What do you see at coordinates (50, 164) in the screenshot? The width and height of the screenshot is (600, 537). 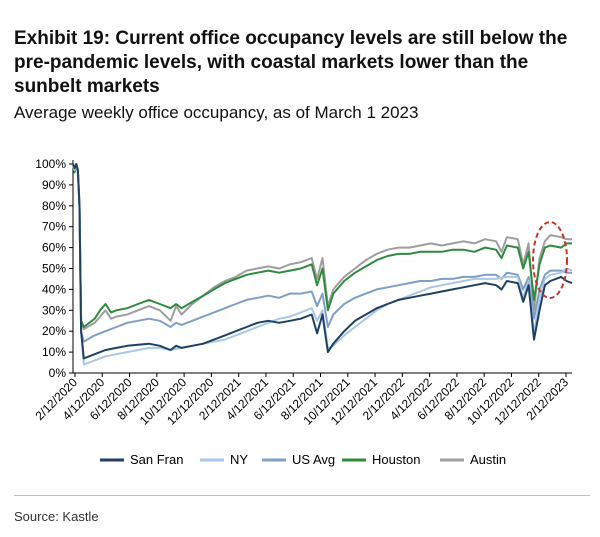 I see `y-tick-label: 100%` at bounding box center [50, 164].